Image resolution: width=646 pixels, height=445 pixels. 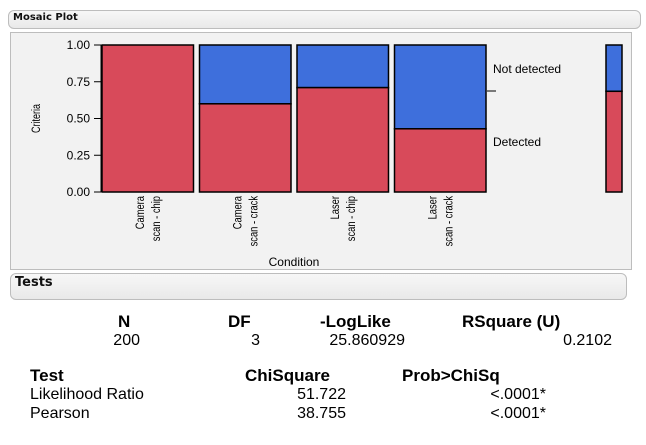 What do you see at coordinates (79, 45) in the screenshot?
I see `y-tick-label: 1.00` at bounding box center [79, 45].